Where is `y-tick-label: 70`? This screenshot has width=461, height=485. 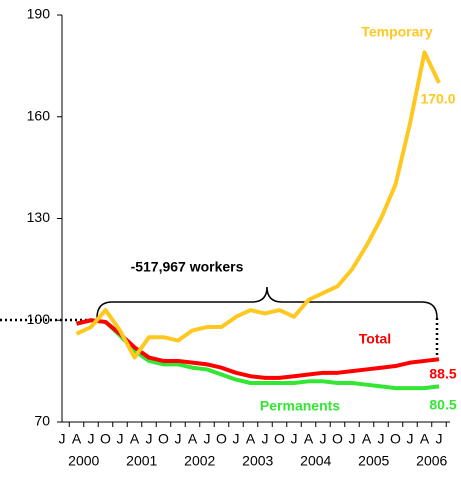
y-tick-label: 70 is located at coordinates (42, 421).